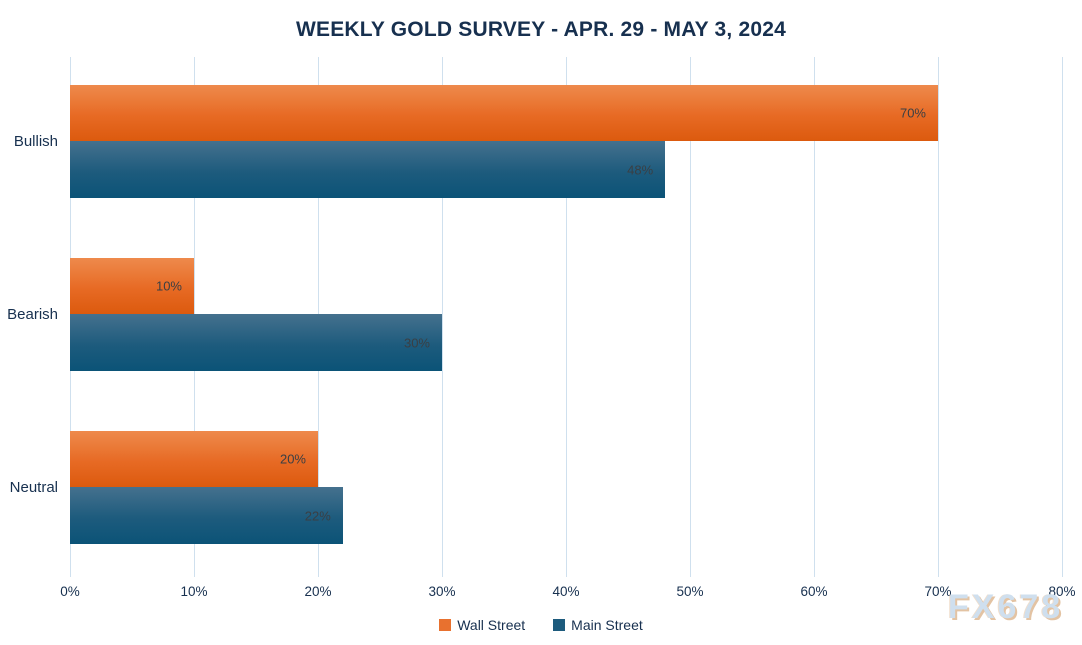 The height and width of the screenshot is (645, 1082). What do you see at coordinates (1062, 317) in the screenshot?
I see `gridline-80%` at bounding box center [1062, 317].